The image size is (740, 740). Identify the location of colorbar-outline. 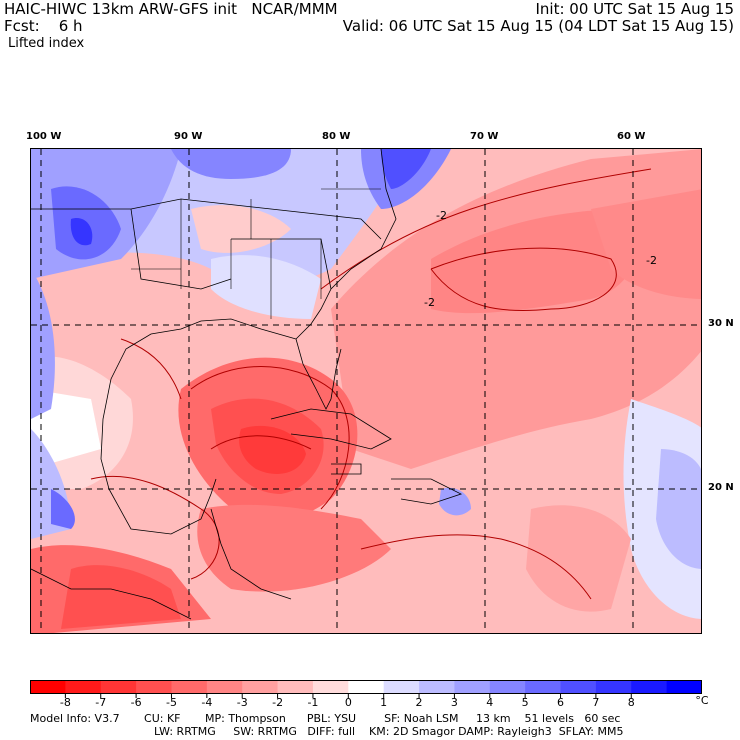
(366, 687).